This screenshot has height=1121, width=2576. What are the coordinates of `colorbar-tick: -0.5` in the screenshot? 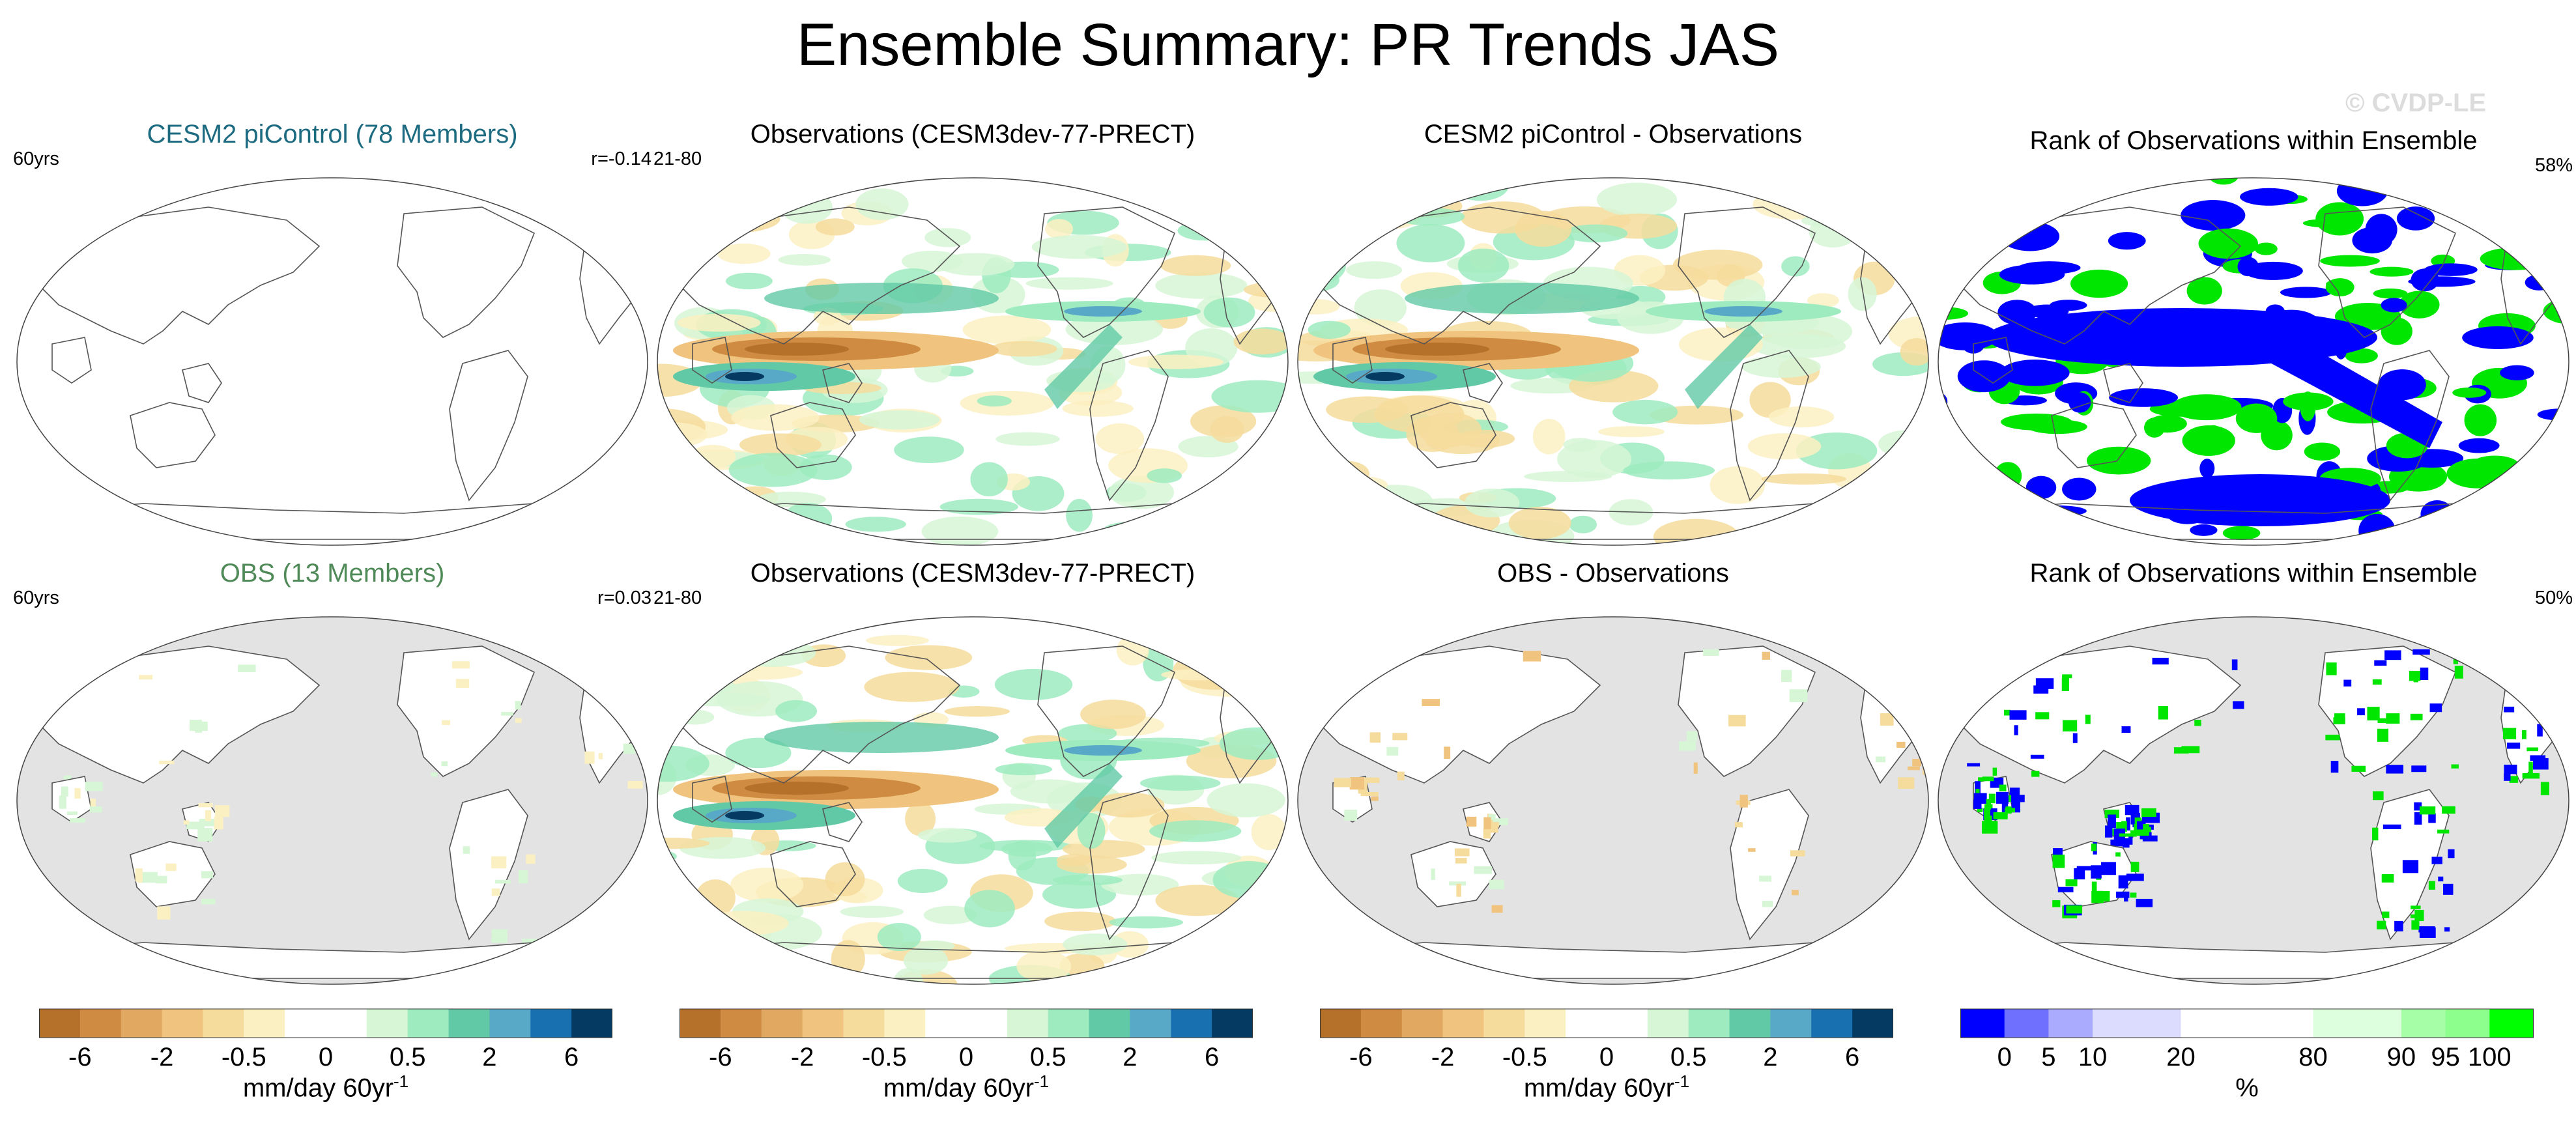 It's located at (1525, 1057).